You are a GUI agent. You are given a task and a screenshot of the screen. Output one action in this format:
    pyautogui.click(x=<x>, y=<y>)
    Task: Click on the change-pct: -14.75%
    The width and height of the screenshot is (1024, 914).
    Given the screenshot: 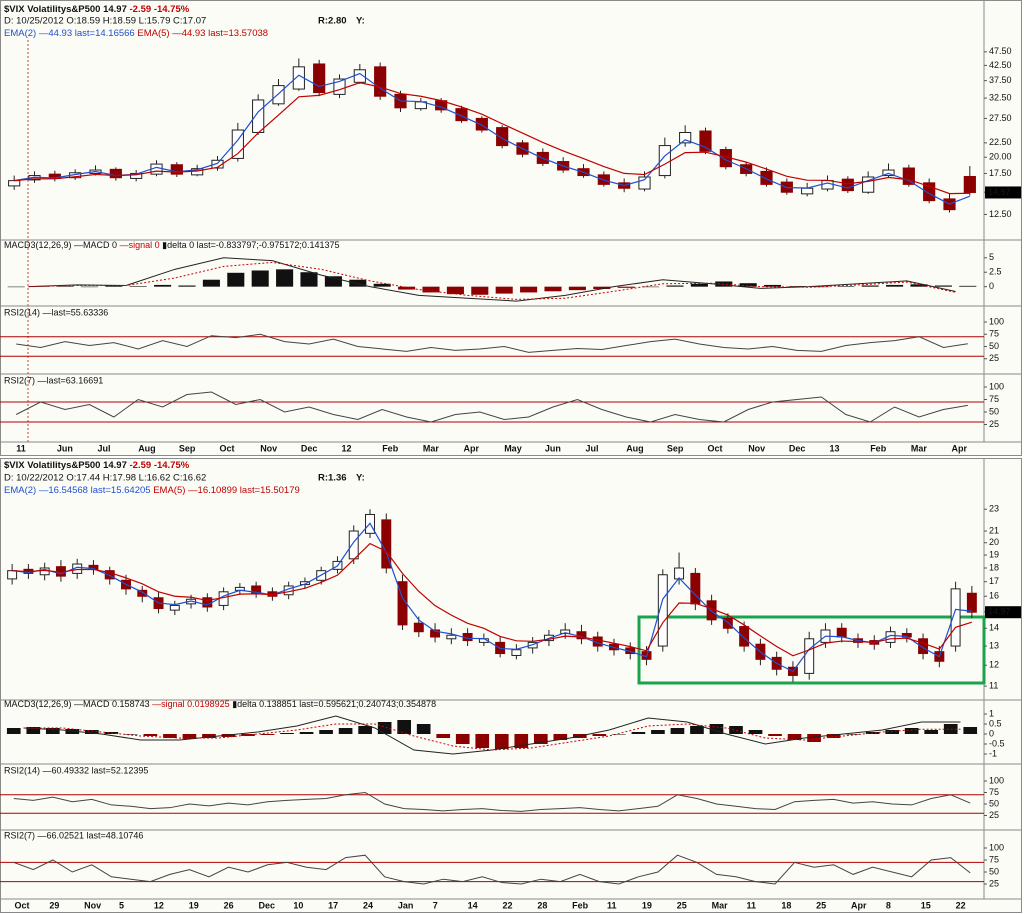 What is the action you would take?
    pyautogui.click(x=172, y=9)
    